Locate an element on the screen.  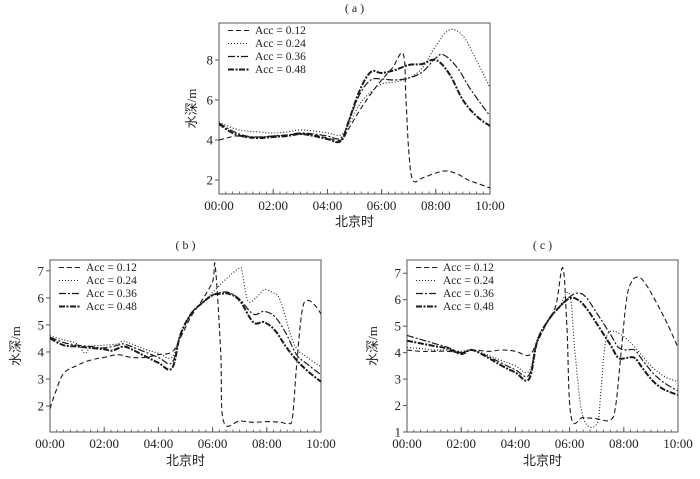
y-tick-label: 8 is located at coordinates (210, 60).